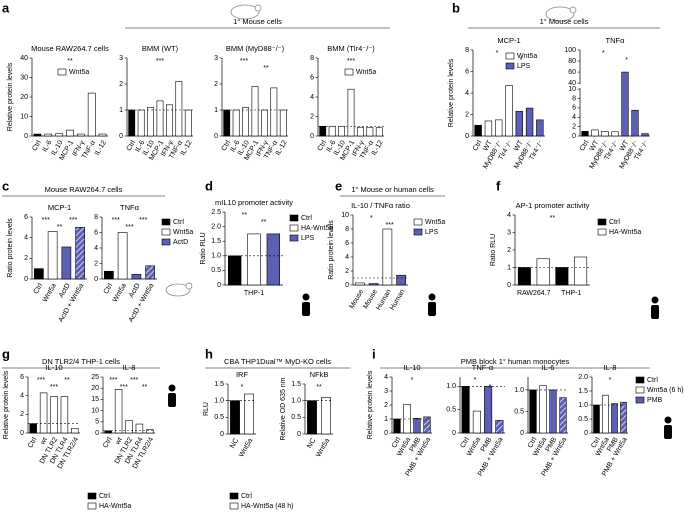 The image size is (685, 515). Describe the element at coordinates (6, 353) in the screenshot. I see `panel-letter: g` at that location.